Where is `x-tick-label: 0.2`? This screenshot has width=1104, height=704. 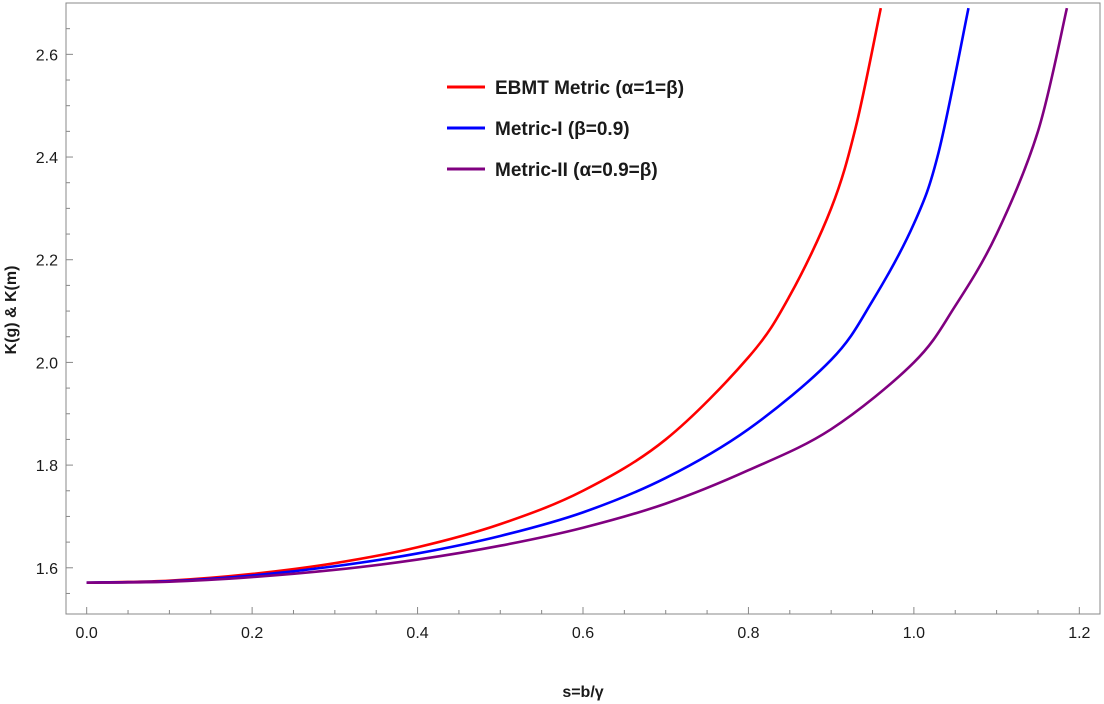 x-tick-label: 0.2 is located at coordinates (252, 633).